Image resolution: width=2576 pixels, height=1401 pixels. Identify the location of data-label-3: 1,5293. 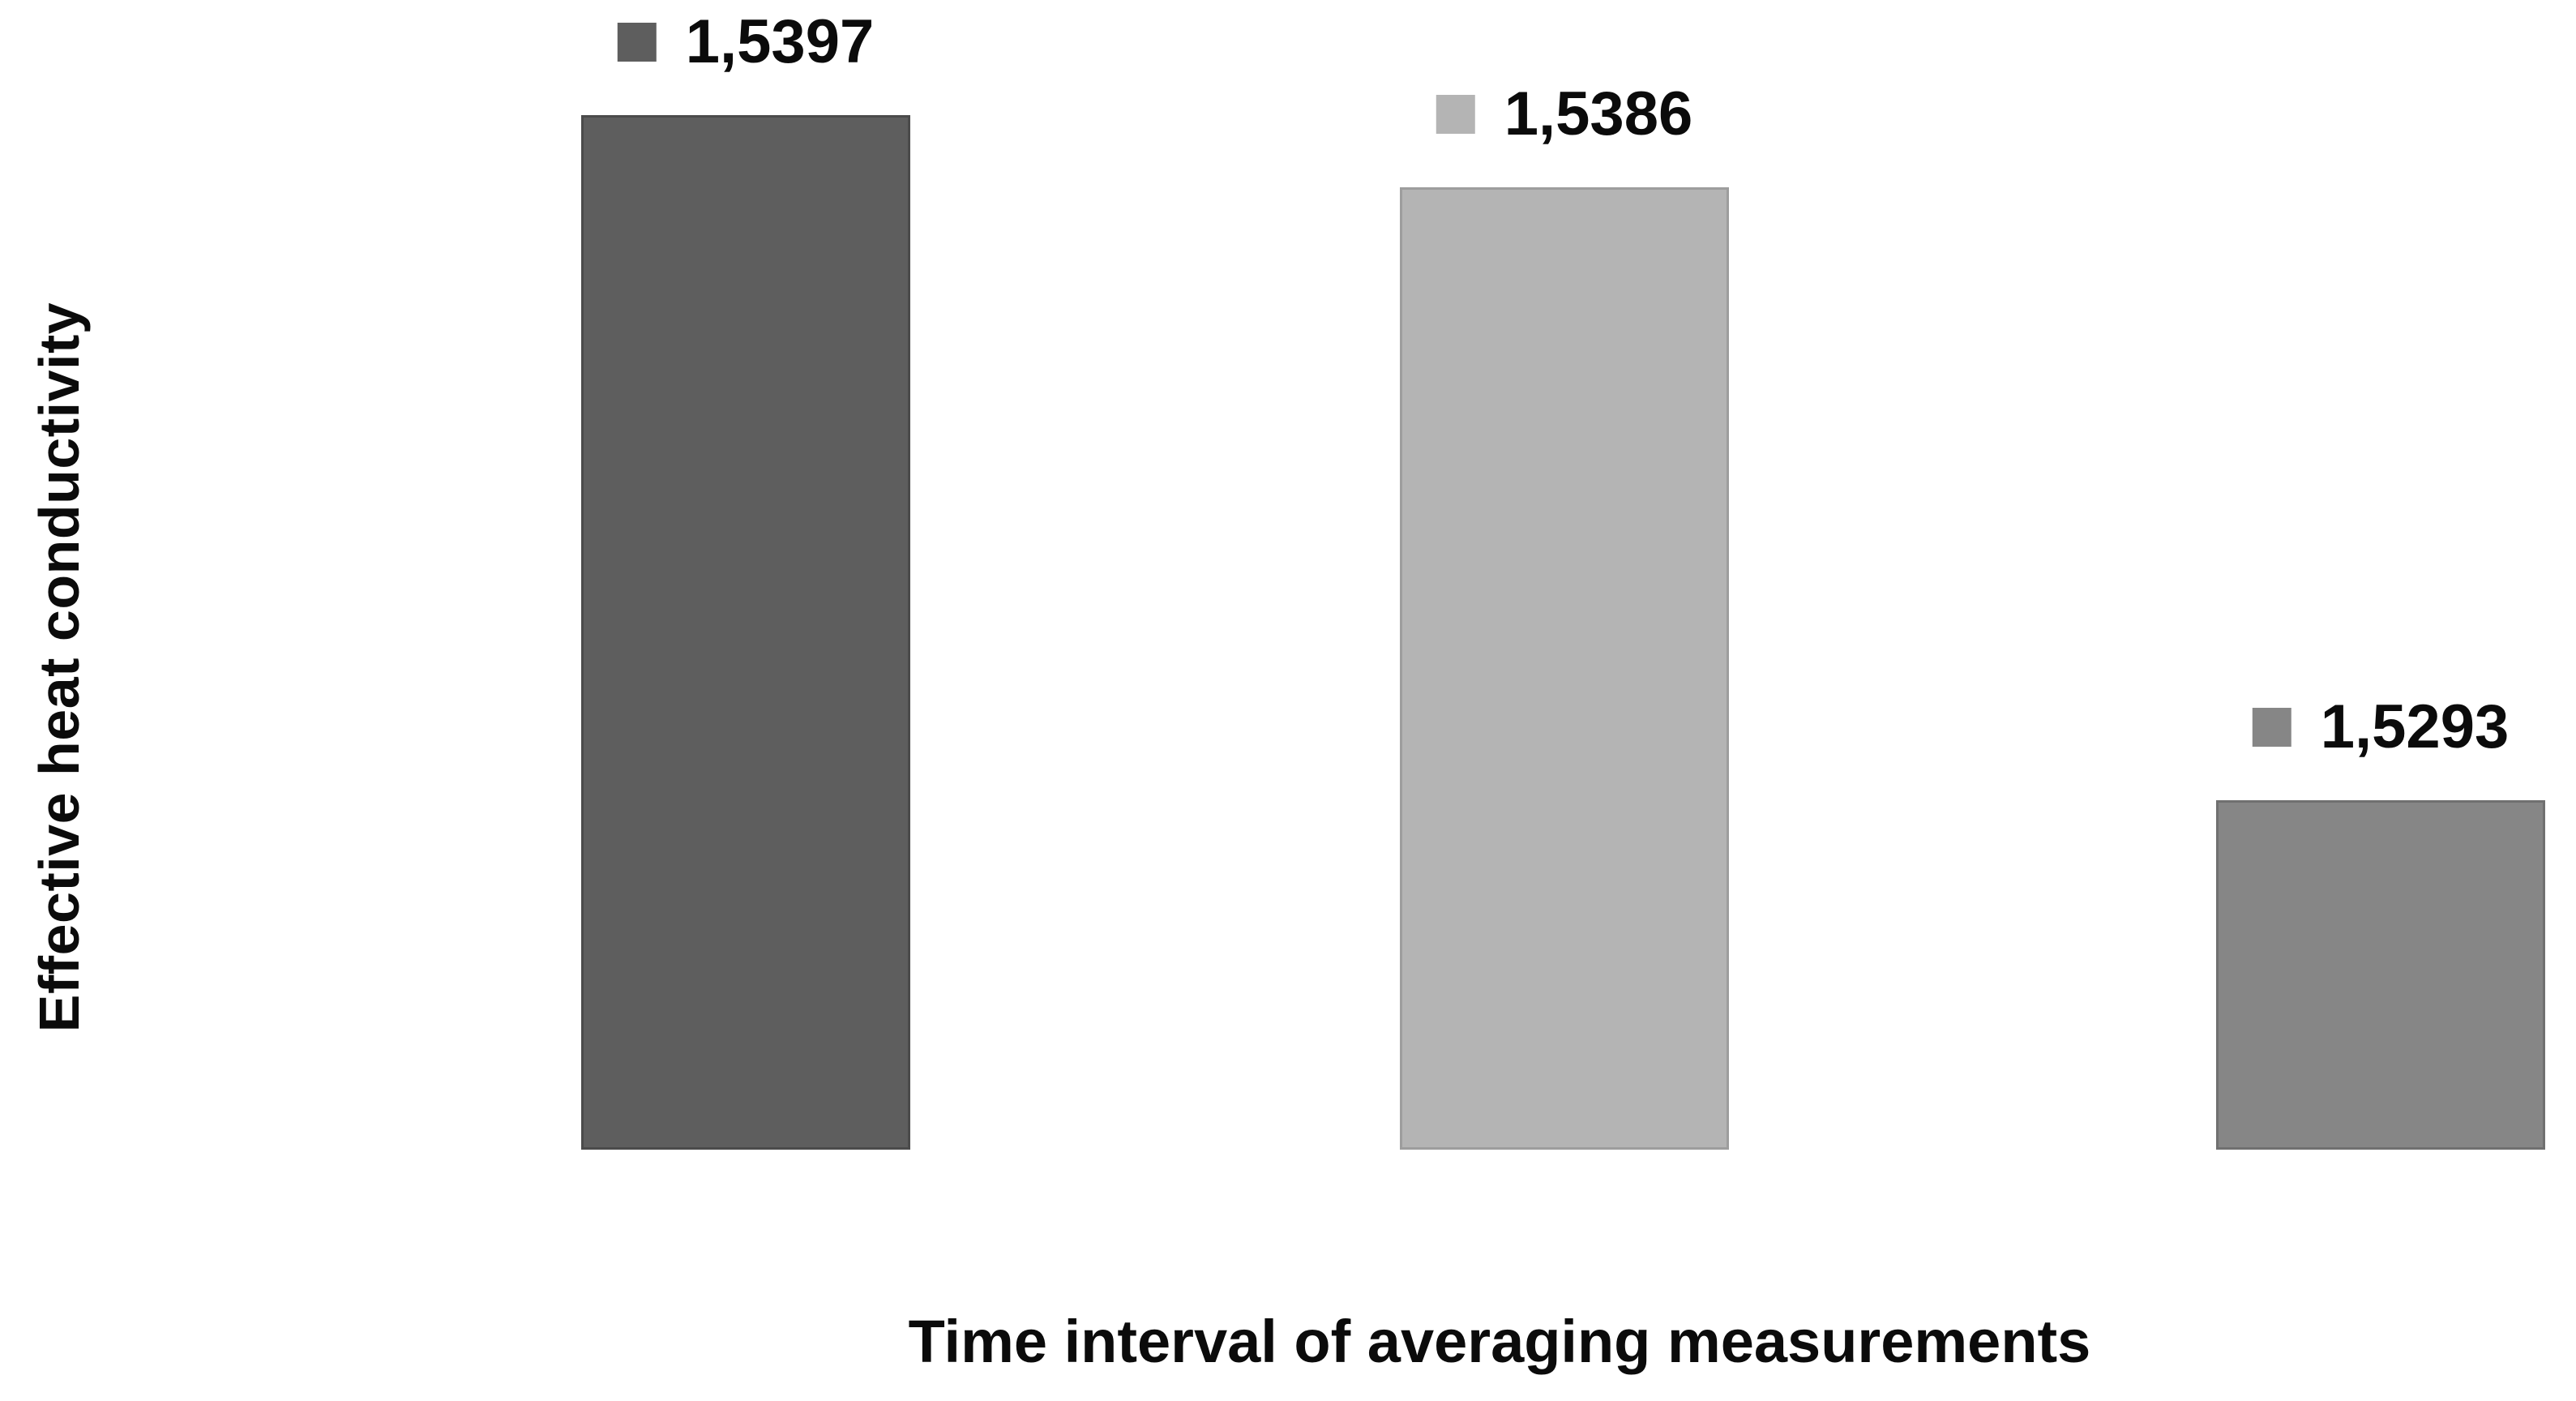
(2381, 726).